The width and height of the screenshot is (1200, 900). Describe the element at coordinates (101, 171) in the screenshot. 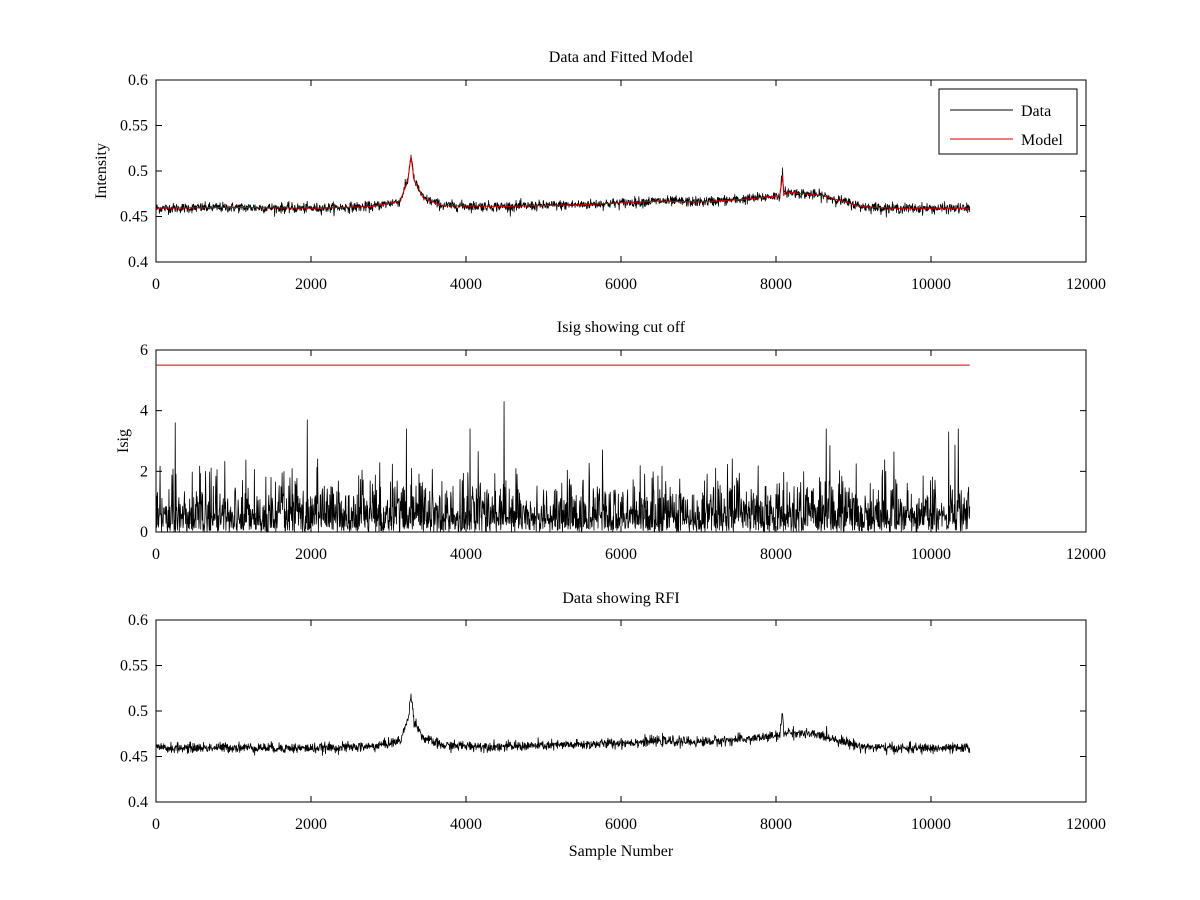

I see `y-axis-label: Intensity` at that location.